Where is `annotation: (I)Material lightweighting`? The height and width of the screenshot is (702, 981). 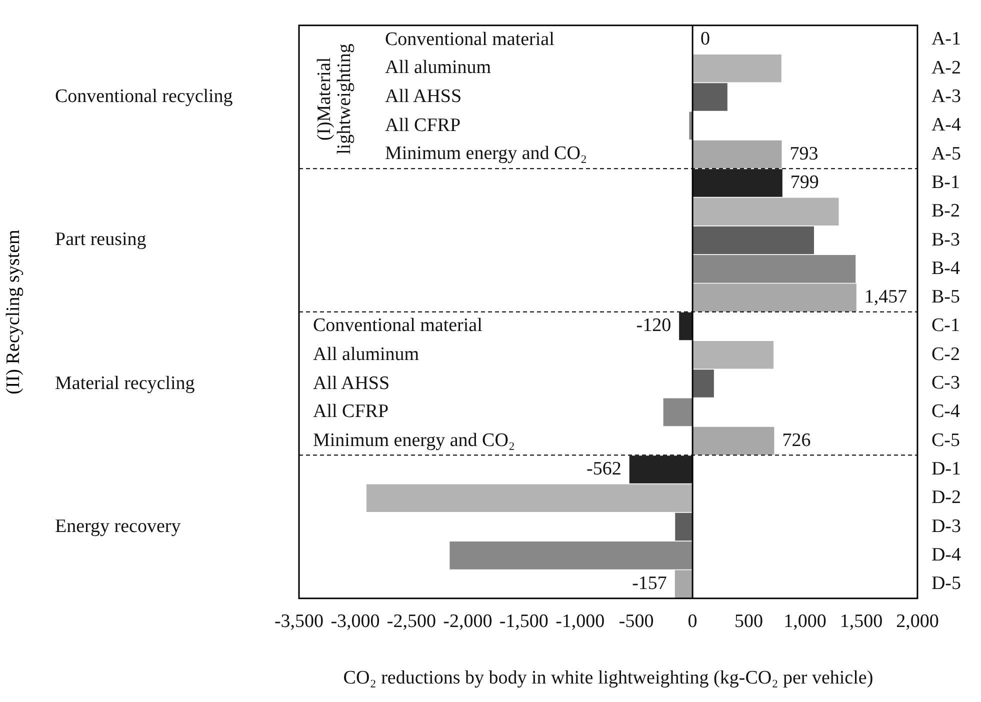 annotation: (I)Material lightweighting is located at coordinates (334, 99).